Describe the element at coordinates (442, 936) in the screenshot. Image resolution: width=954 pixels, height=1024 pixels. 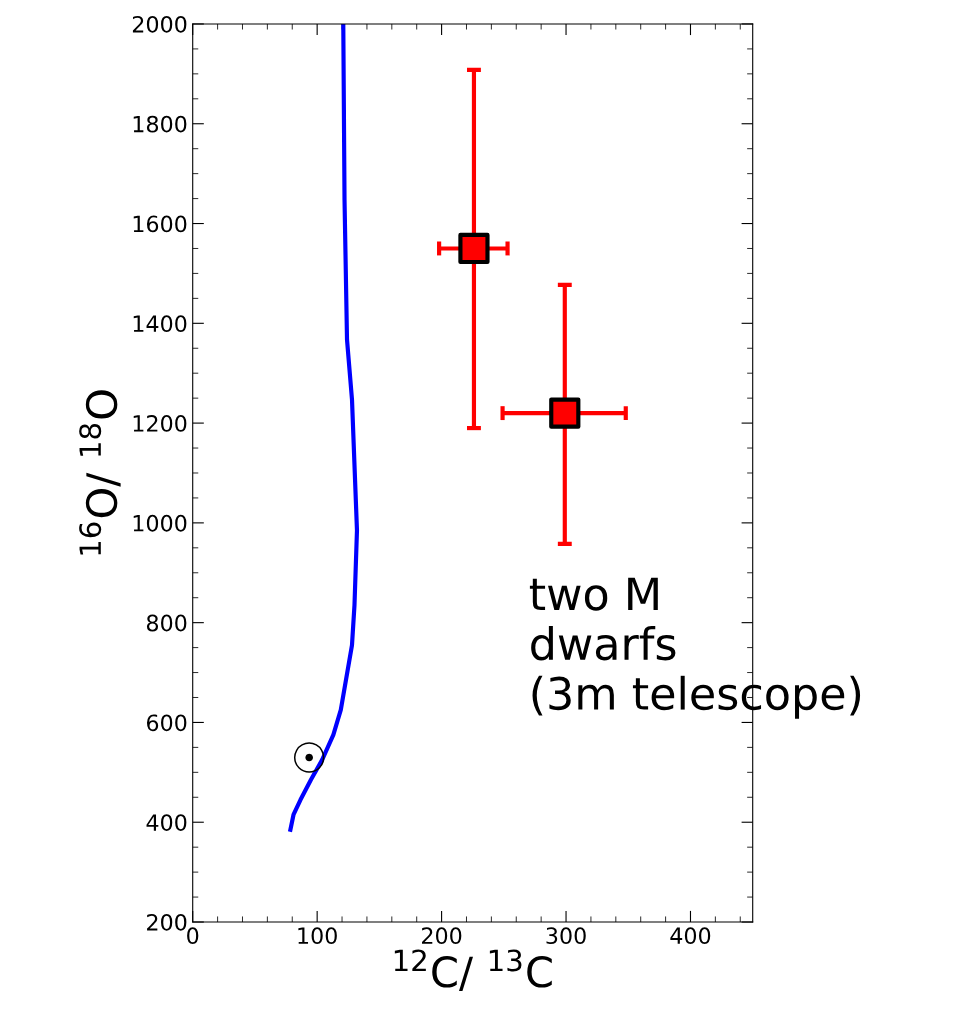
I see `x-tick-label: 200` at that location.